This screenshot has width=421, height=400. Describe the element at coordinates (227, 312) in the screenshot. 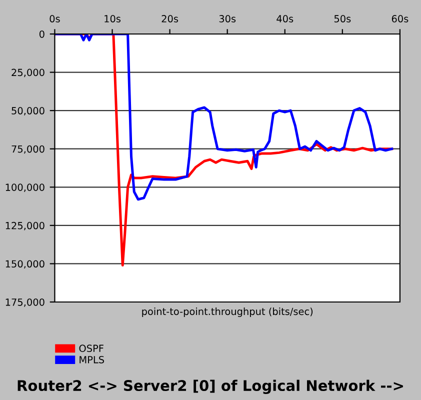

I see `x-axis-title: point-to-point.throughput (bits/sec)` at that location.